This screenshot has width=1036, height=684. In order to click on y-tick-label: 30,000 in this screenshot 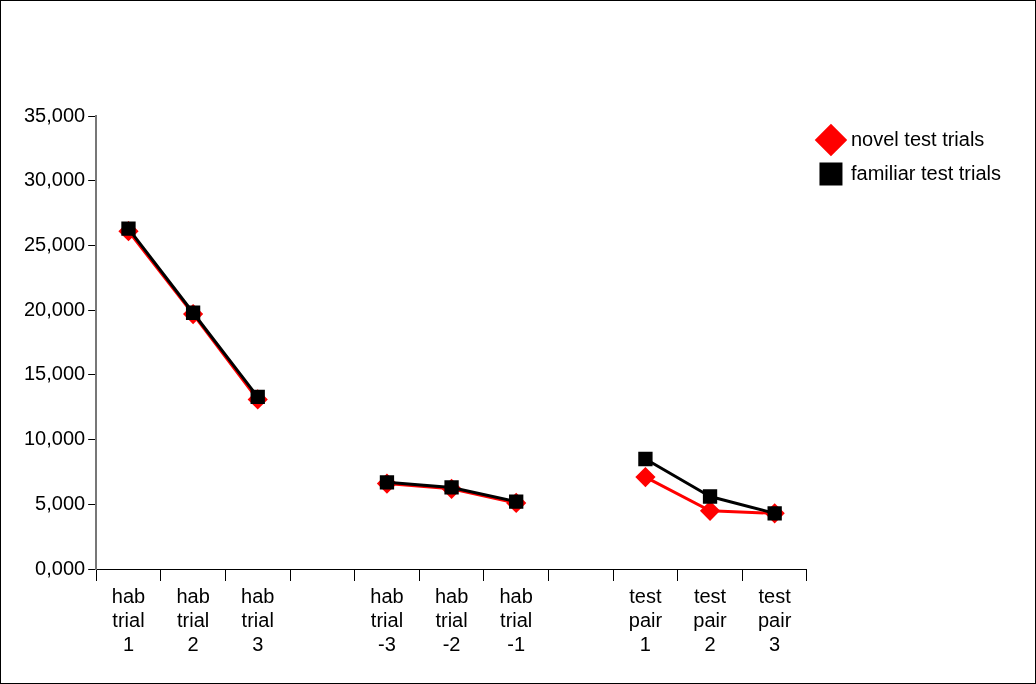, I will do `click(55, 179)`.